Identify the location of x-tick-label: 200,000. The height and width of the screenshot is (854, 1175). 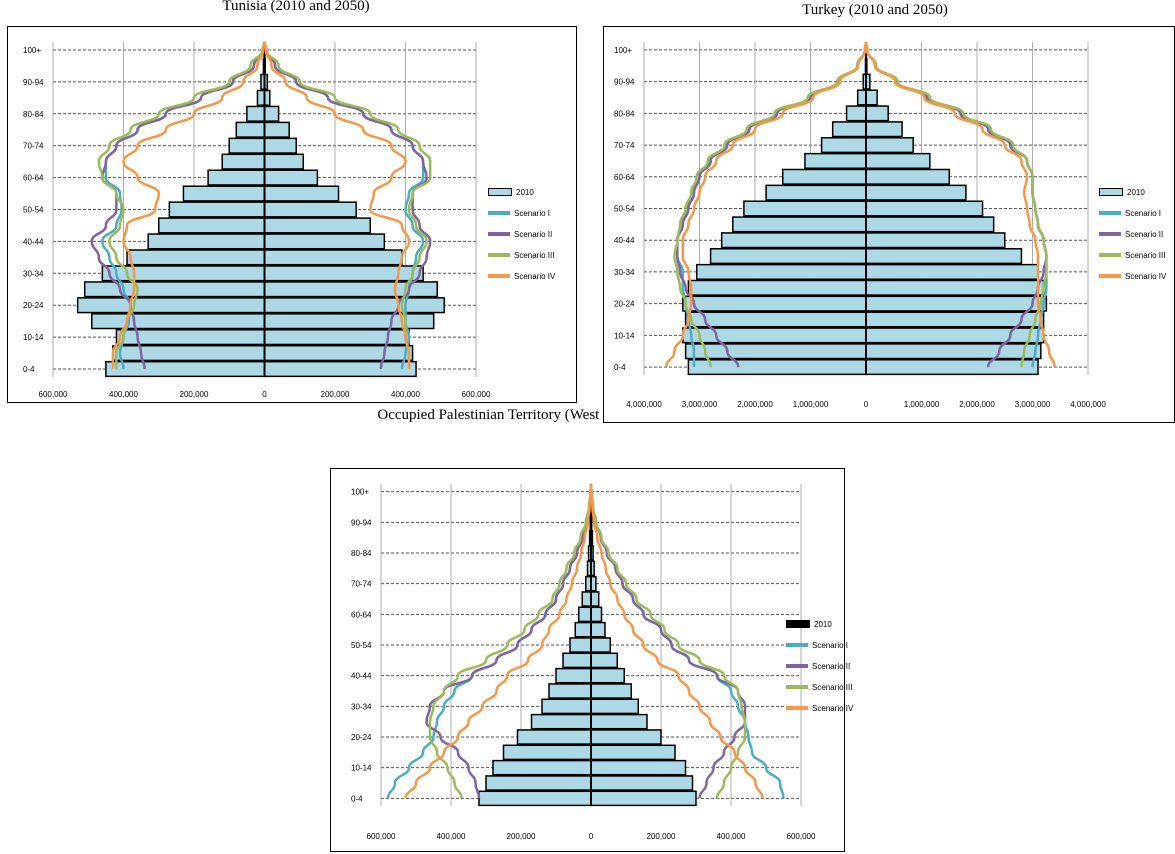
(661, 836).